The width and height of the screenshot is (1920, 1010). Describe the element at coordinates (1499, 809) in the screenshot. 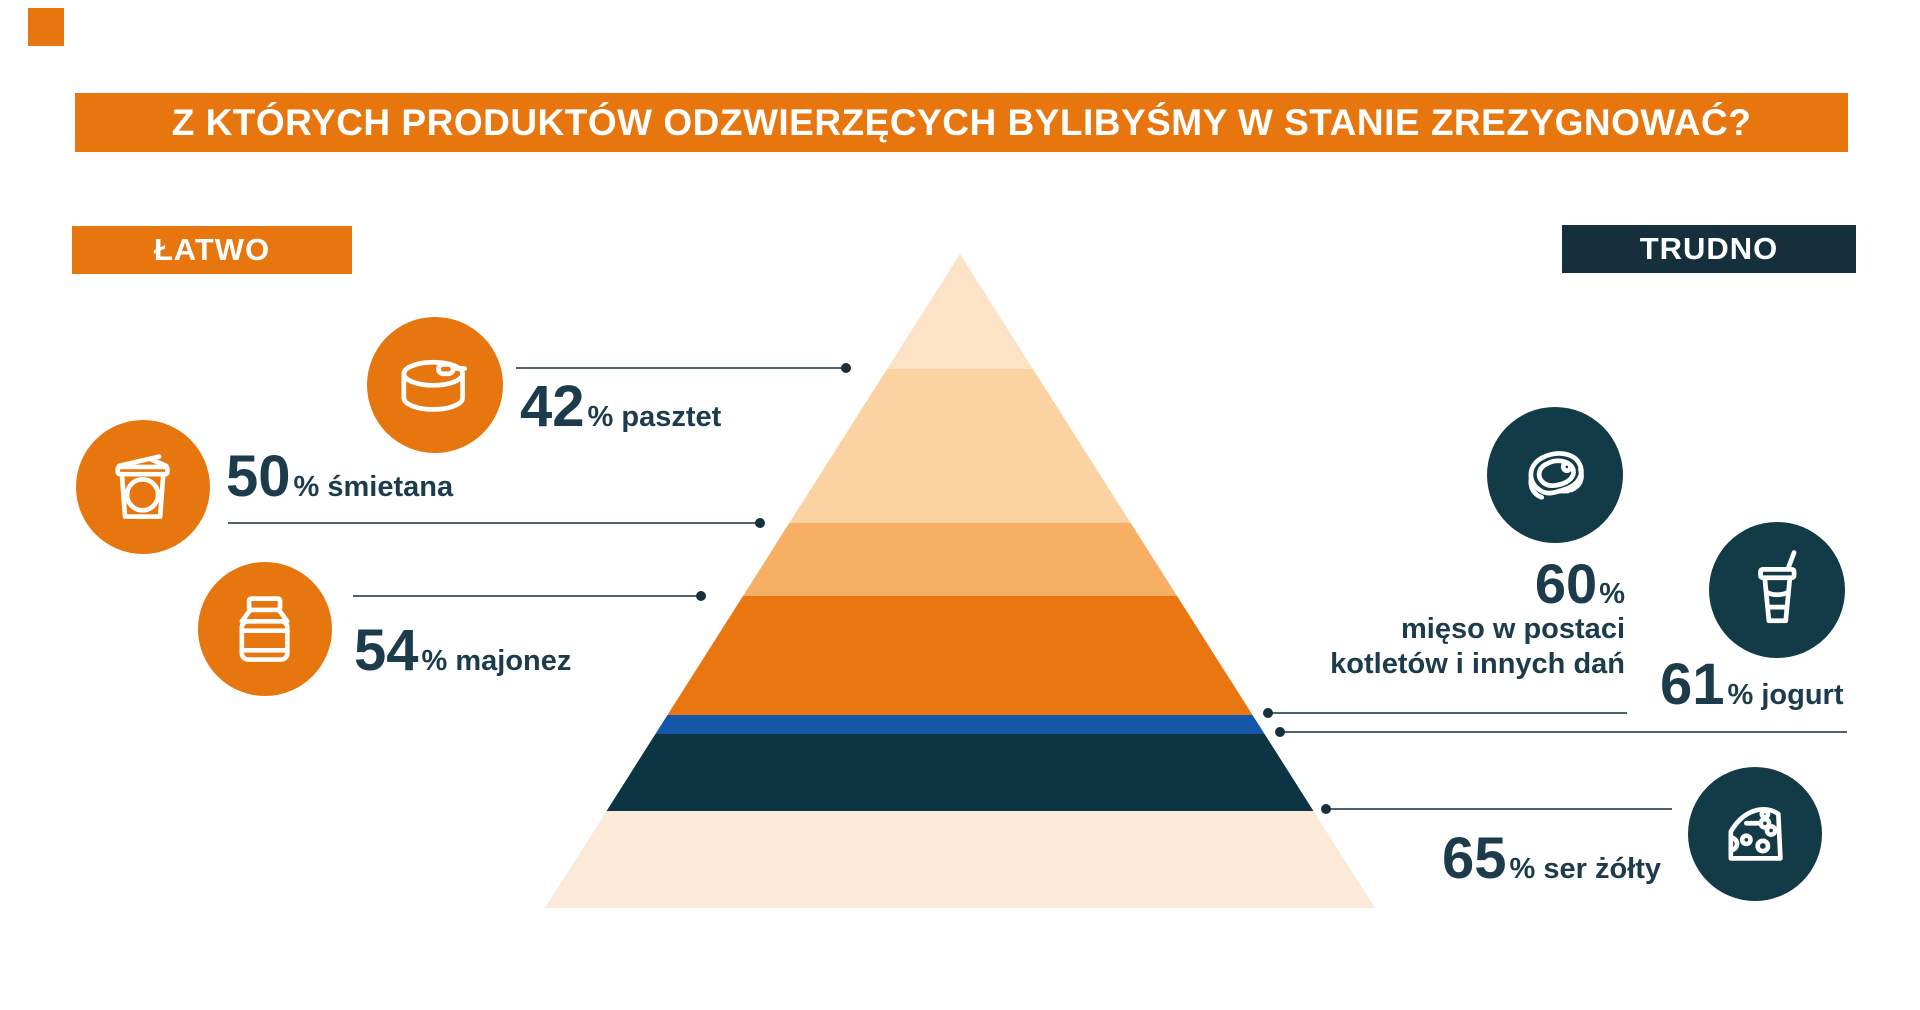

I see `ser-connector-line` at that location.